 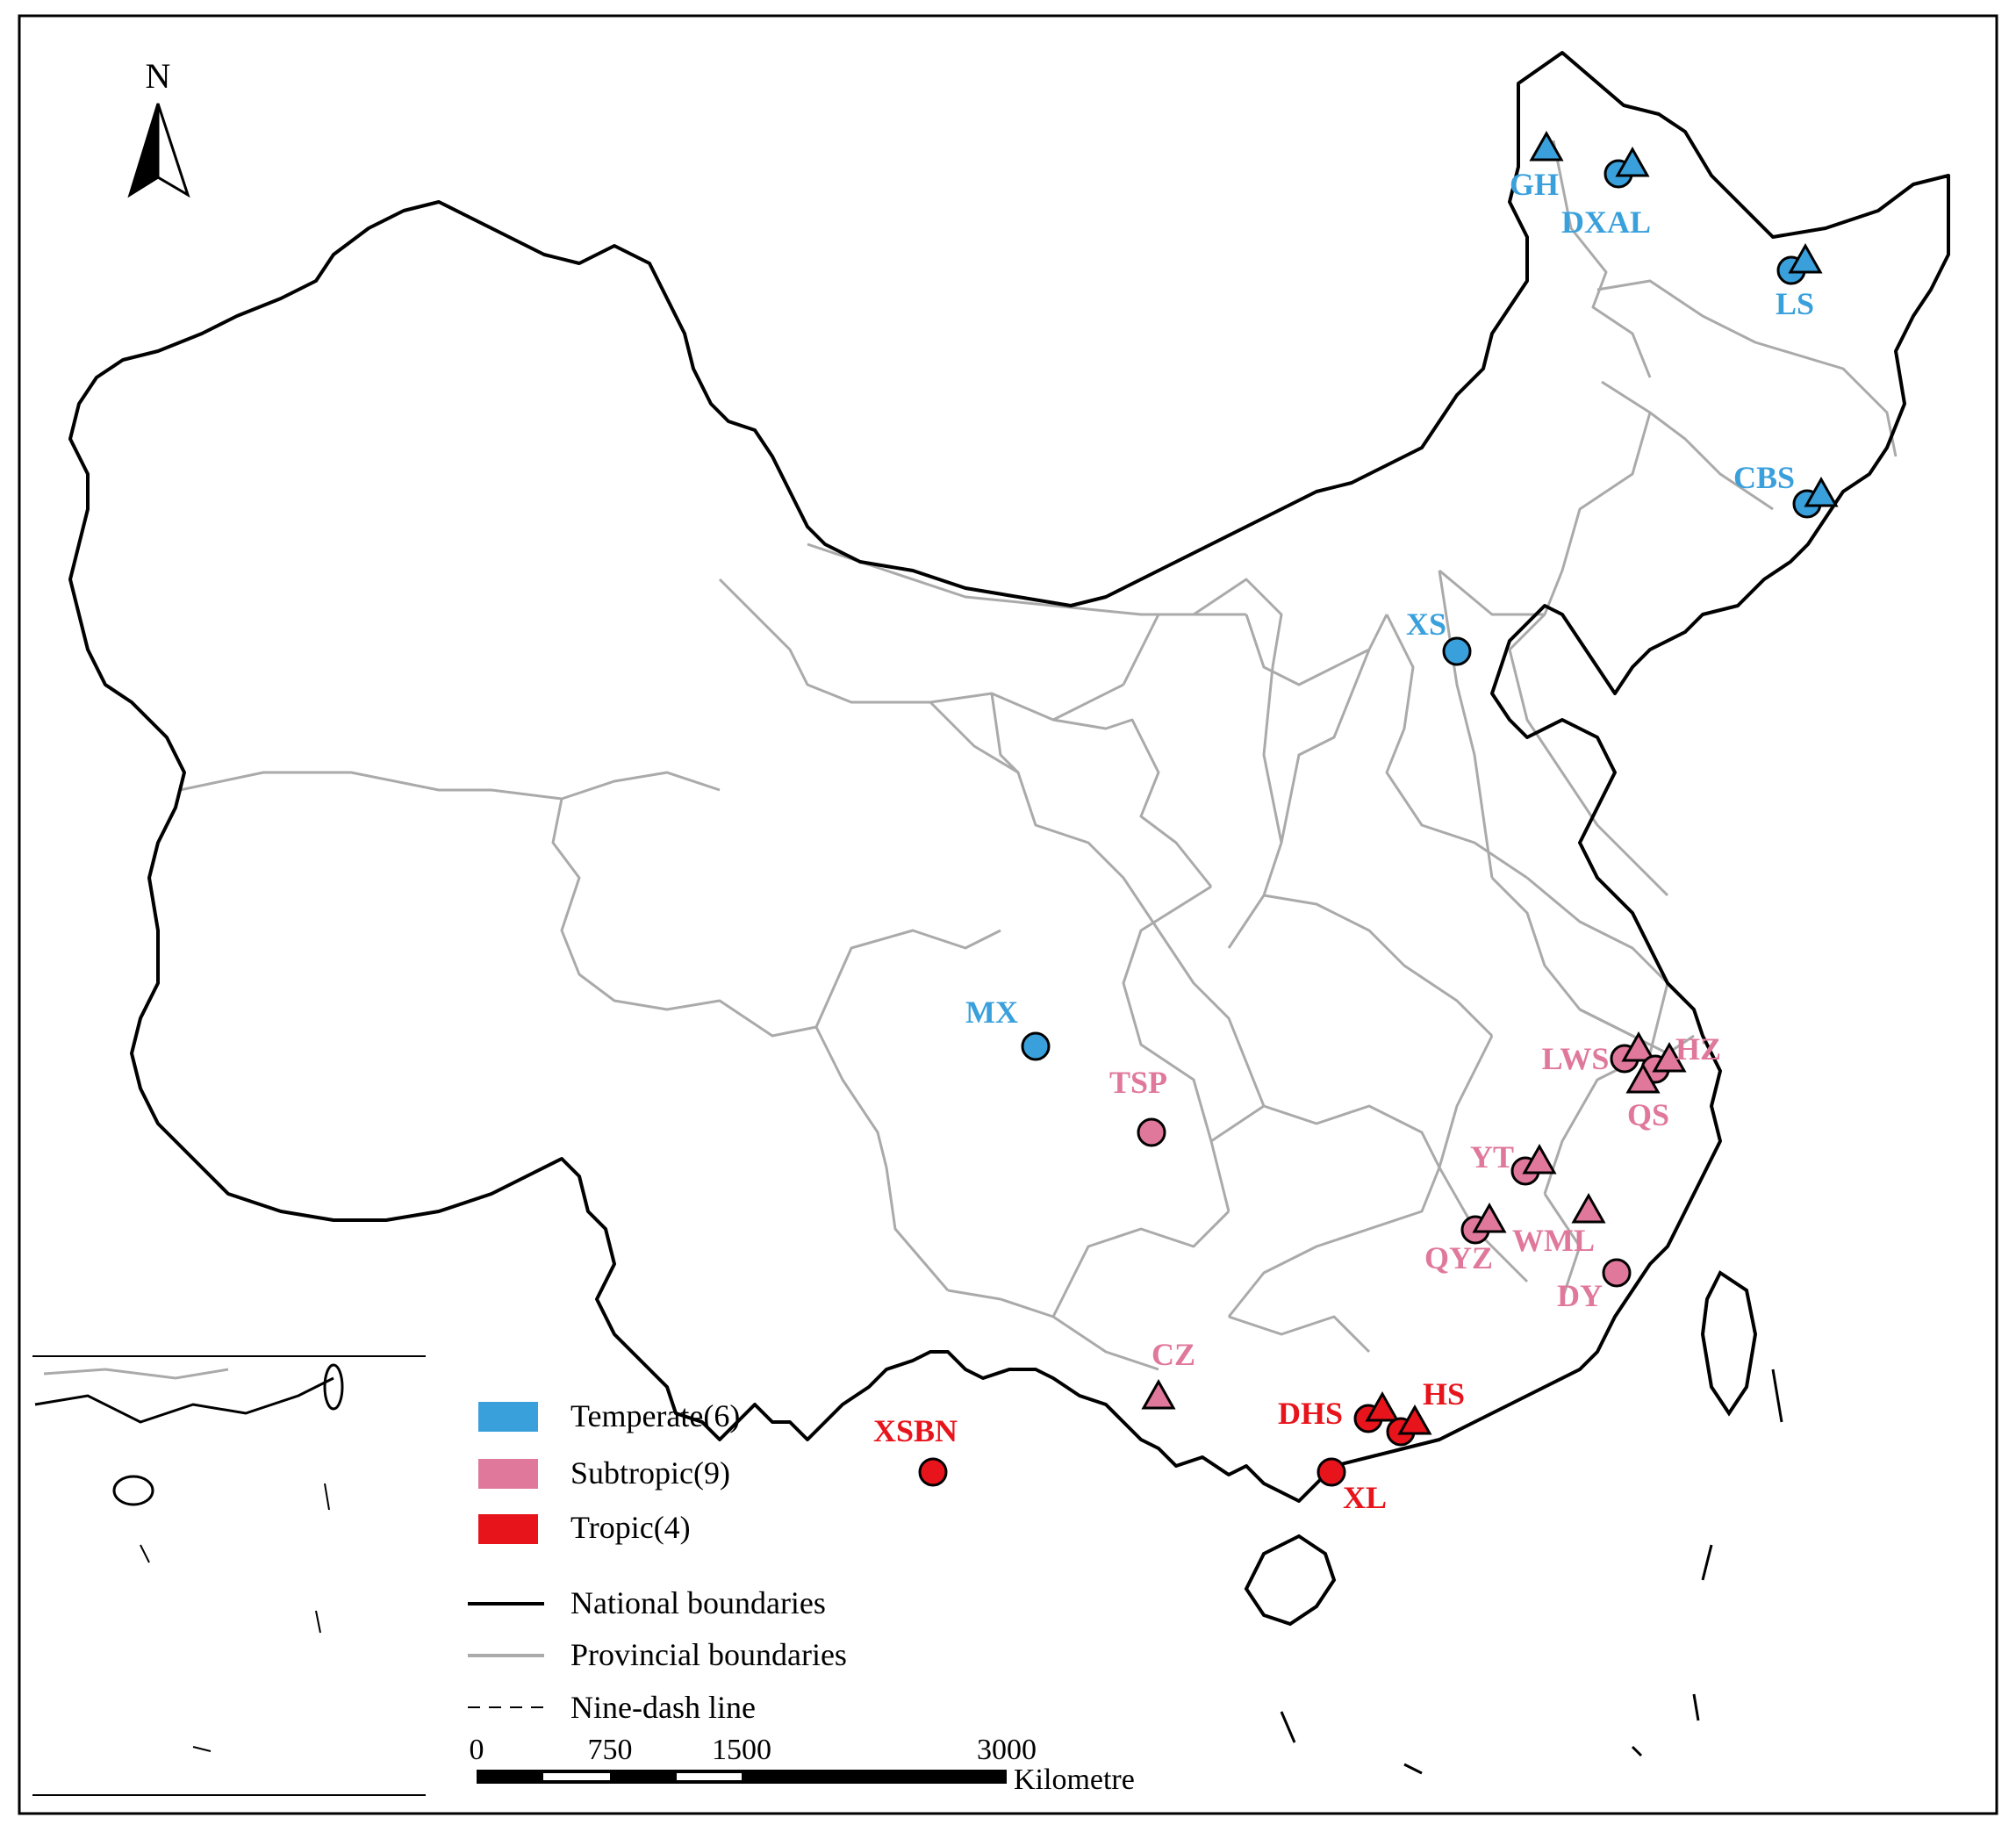 I want to click on site-wml: WML, so click(x=1559, y=1225).